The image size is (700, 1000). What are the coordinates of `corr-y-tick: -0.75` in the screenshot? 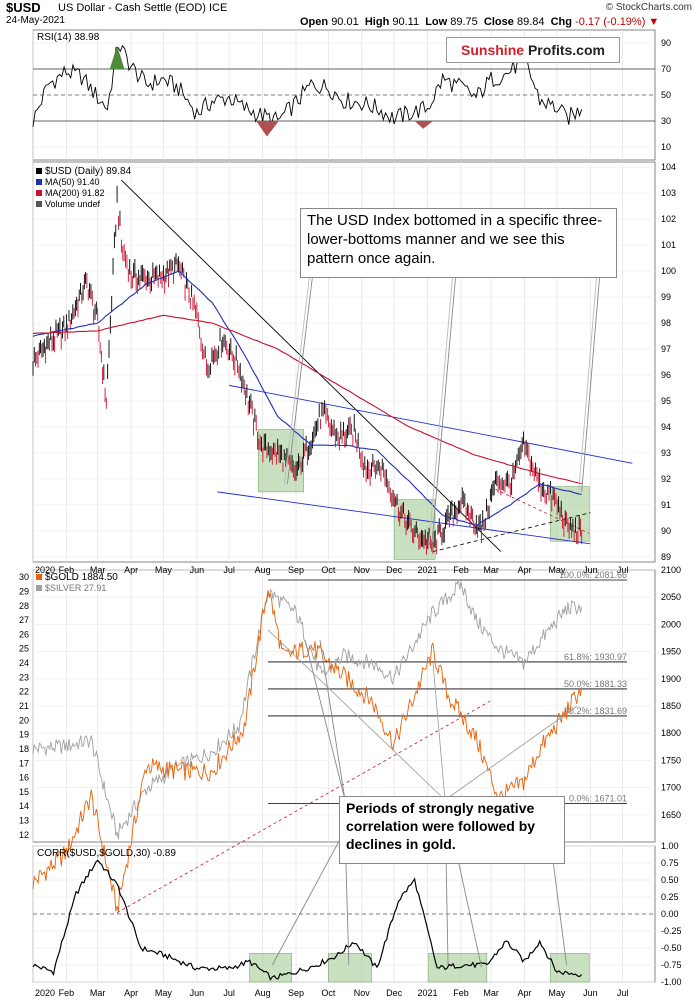 It's located at (671, 965).